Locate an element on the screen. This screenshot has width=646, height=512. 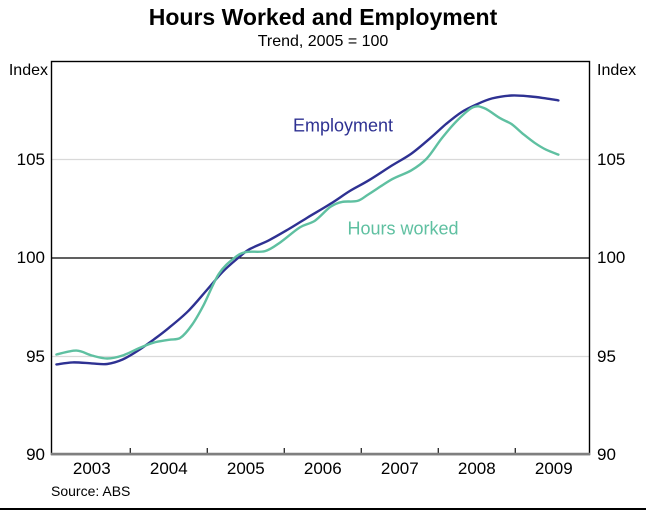
y-tick-label-left-100: 100 is located at coordinates (30, 257).